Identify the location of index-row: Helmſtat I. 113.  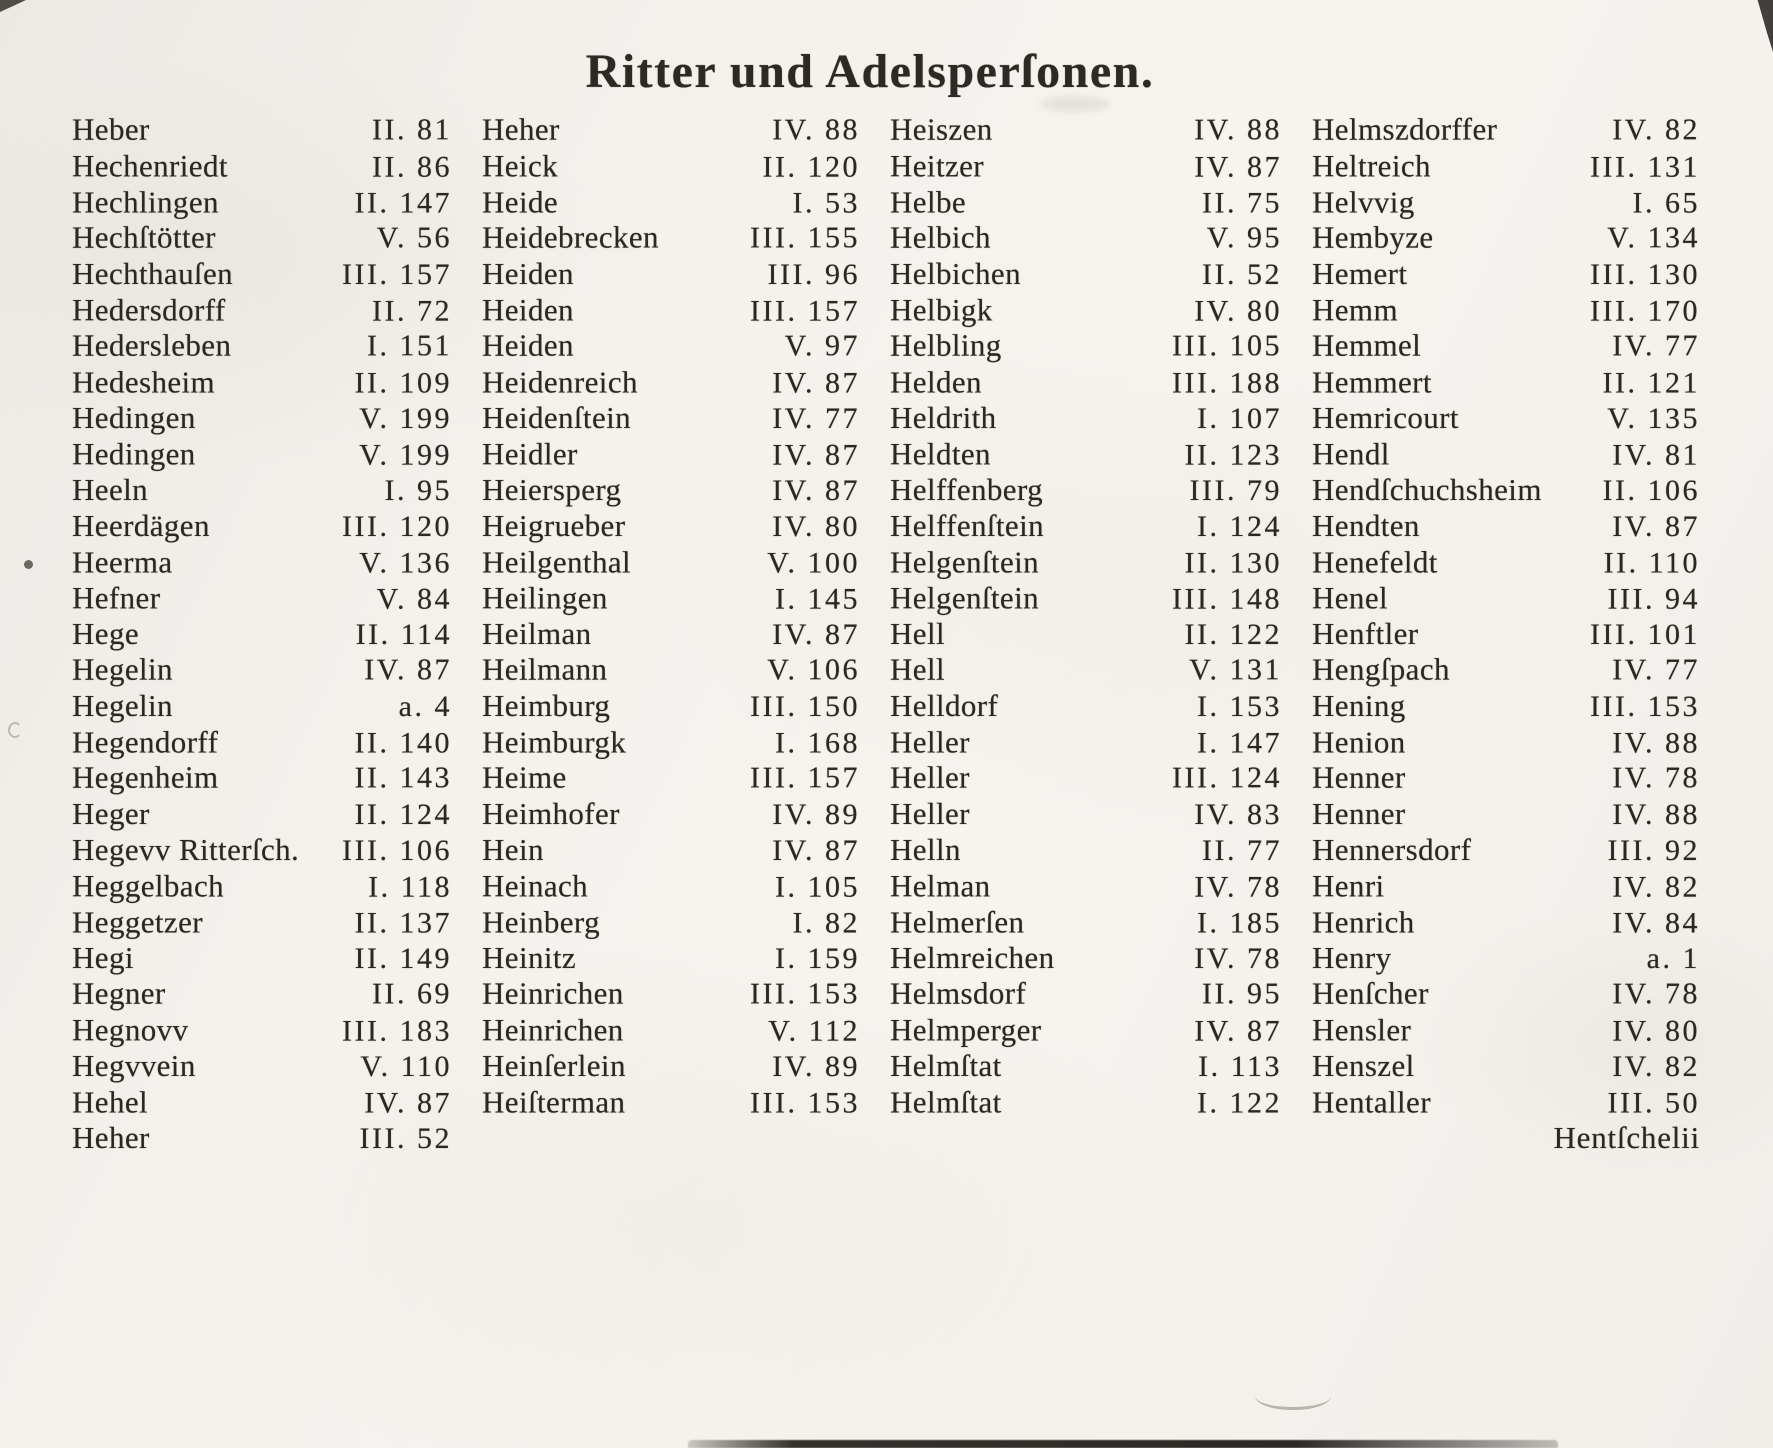
(1086, 1066).